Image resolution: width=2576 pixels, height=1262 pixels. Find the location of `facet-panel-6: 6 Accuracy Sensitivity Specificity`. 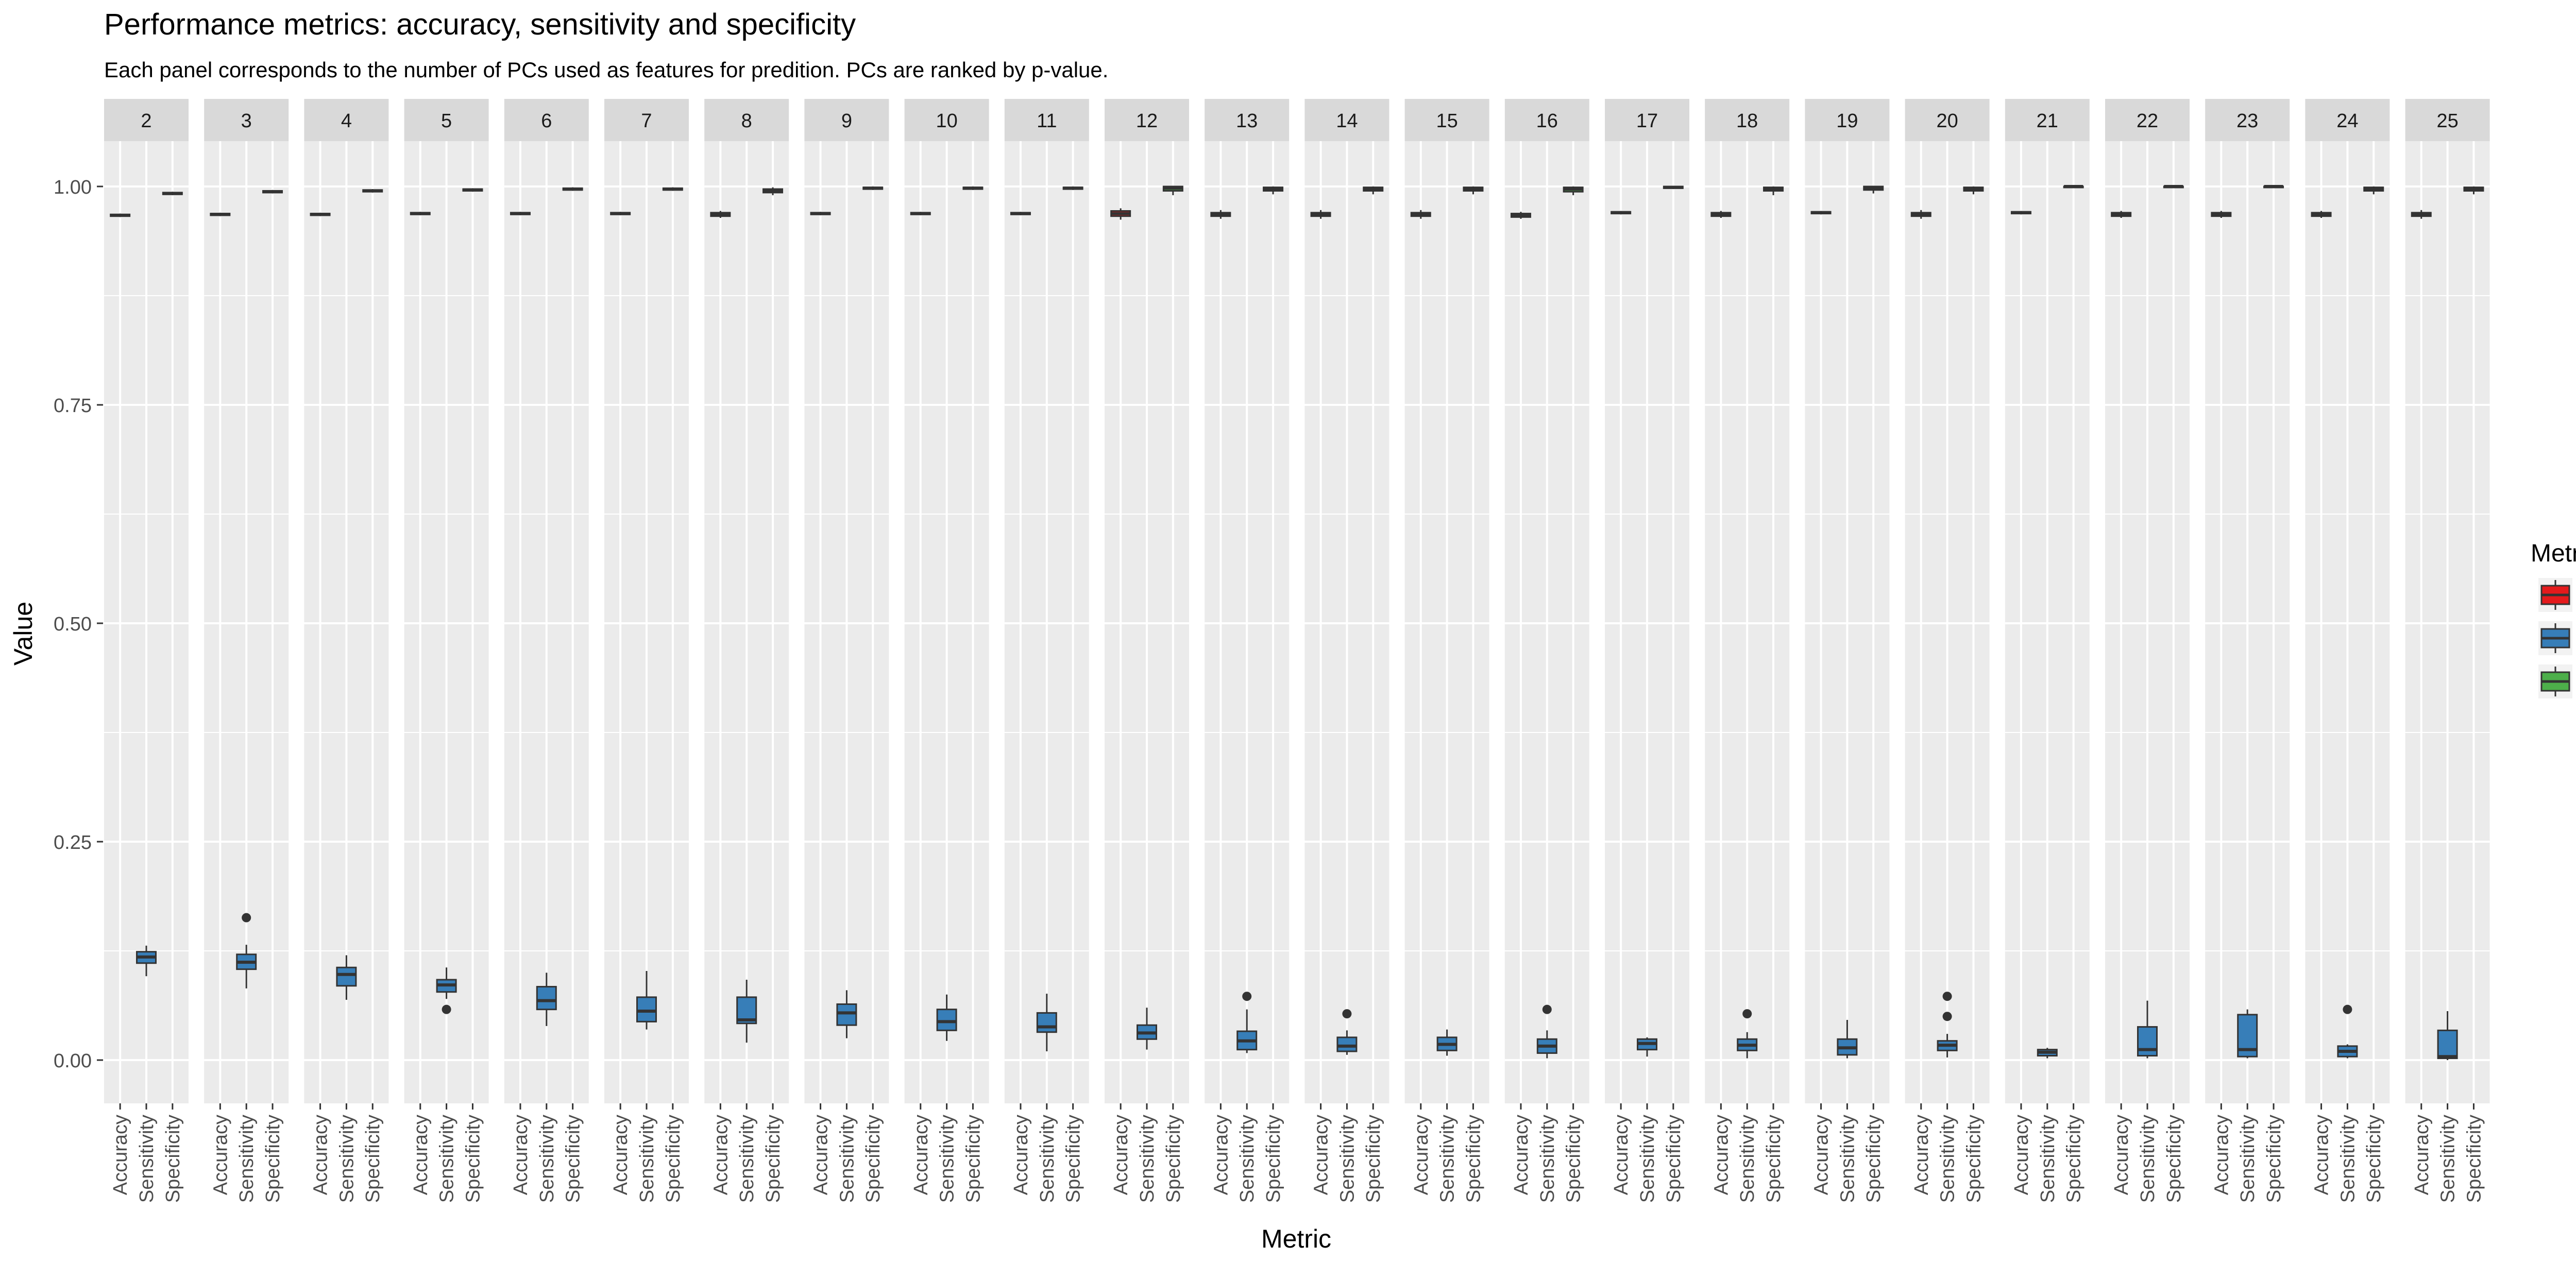

facet-panel-6: 6 Accuracy Sensitivity Specificity is located at coordinates (546, 651).